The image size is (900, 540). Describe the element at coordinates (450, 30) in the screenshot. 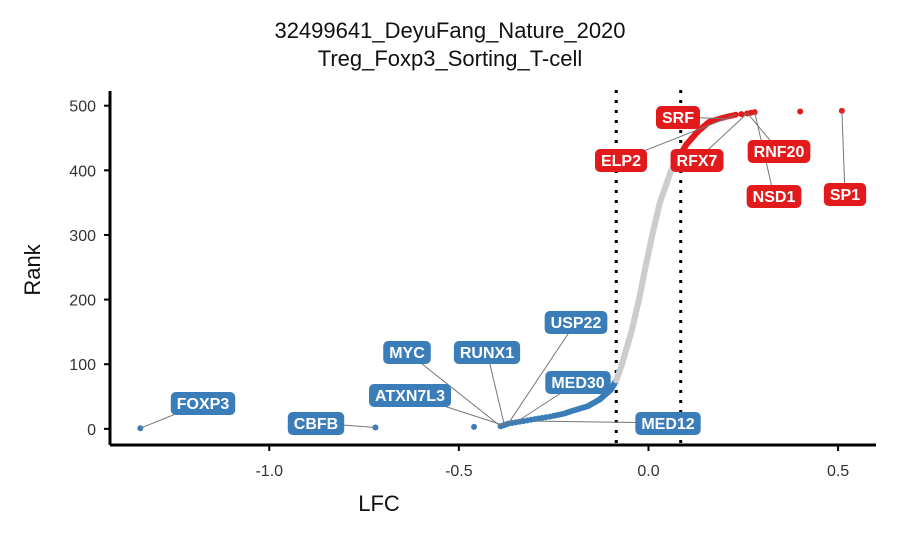

I see `chart-title: 32499641_DeyuFang_Nature_2020` at that location.